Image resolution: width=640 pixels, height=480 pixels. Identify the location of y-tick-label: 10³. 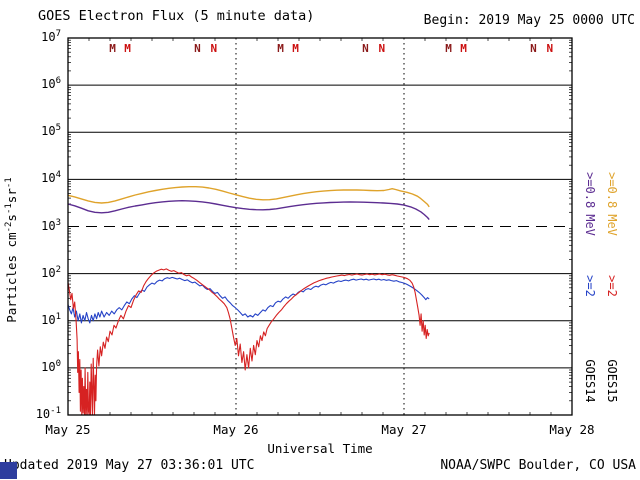
(51, 225).